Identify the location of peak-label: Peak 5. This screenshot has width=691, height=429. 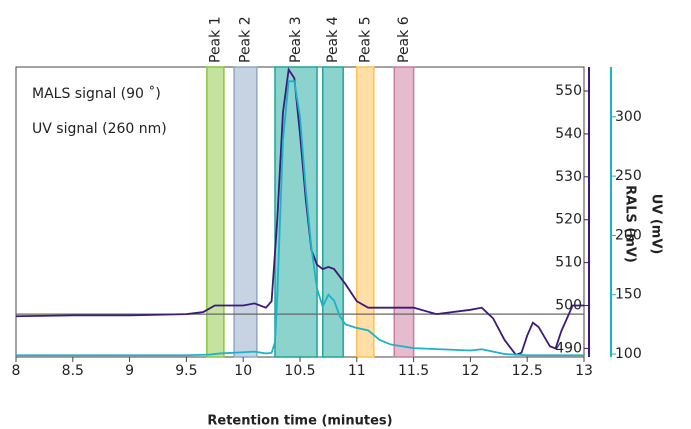
(365, 39).